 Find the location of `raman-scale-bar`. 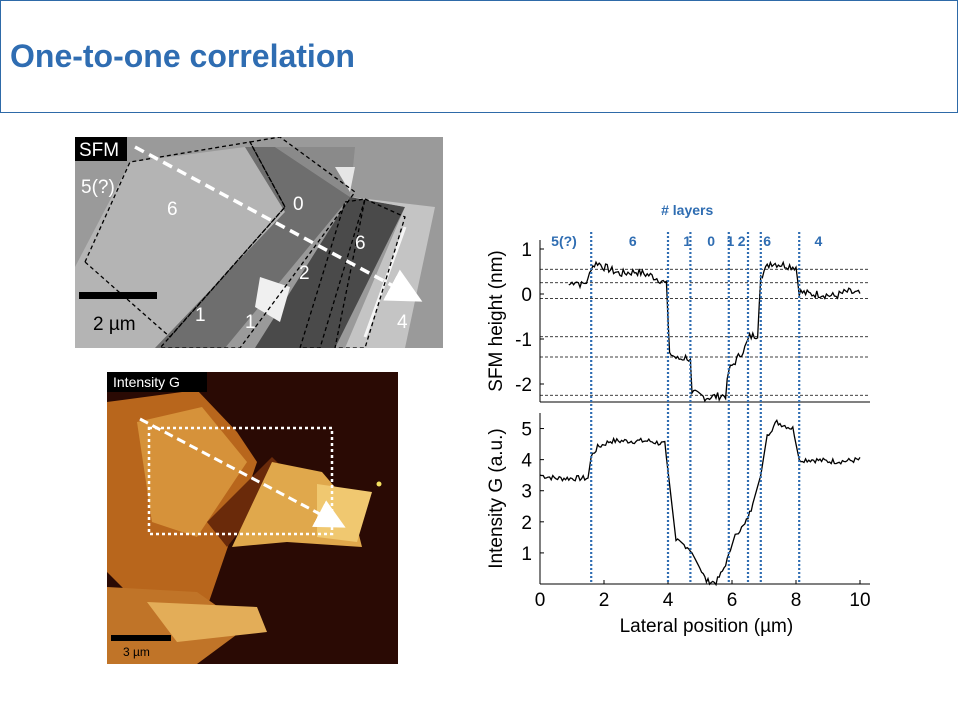

raman-scale-bar is located at coordinates (141, 638).